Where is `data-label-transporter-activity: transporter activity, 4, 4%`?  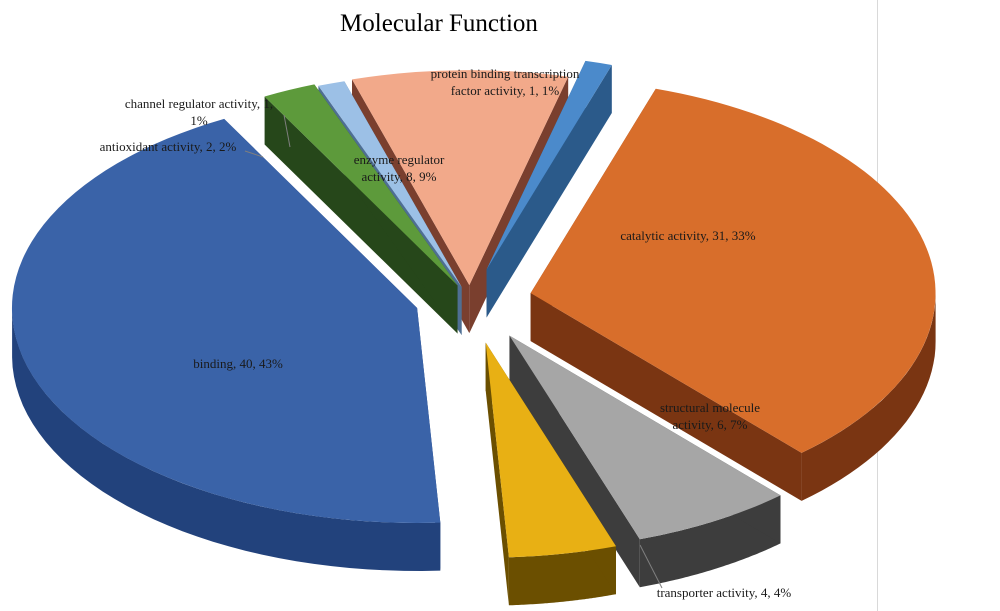 data-label-transporter-activity: transporter activity, 4, 4% is located at coordinates (724, 592).